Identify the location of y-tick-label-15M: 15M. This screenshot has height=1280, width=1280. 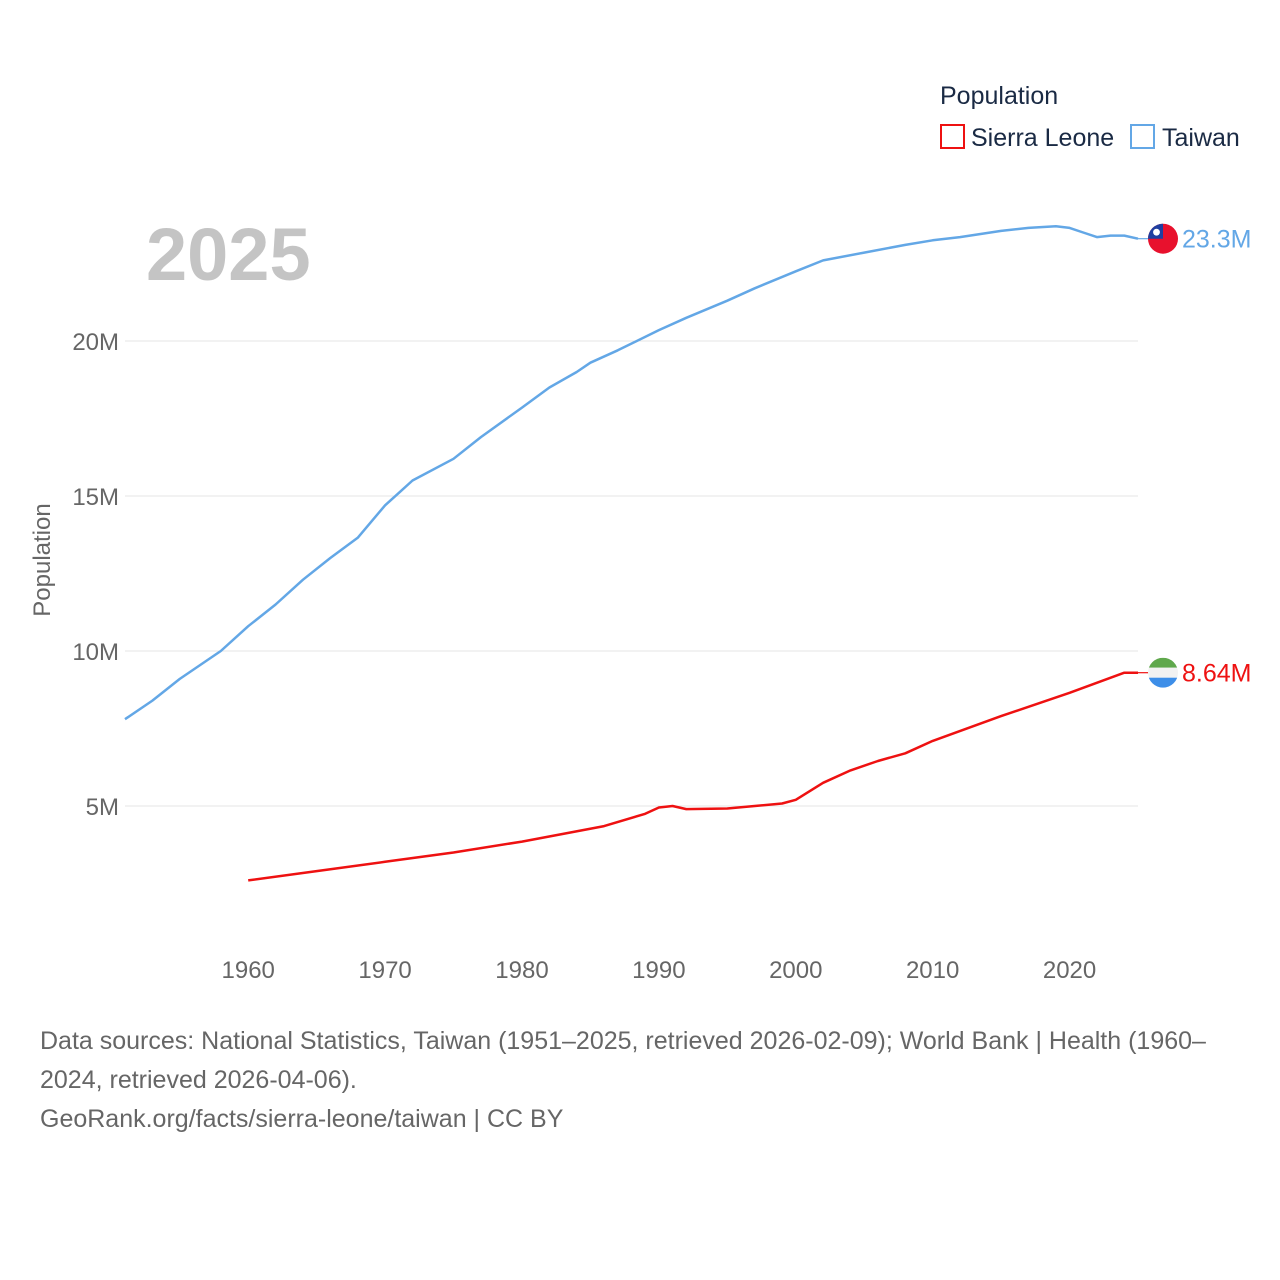
(95, 497).